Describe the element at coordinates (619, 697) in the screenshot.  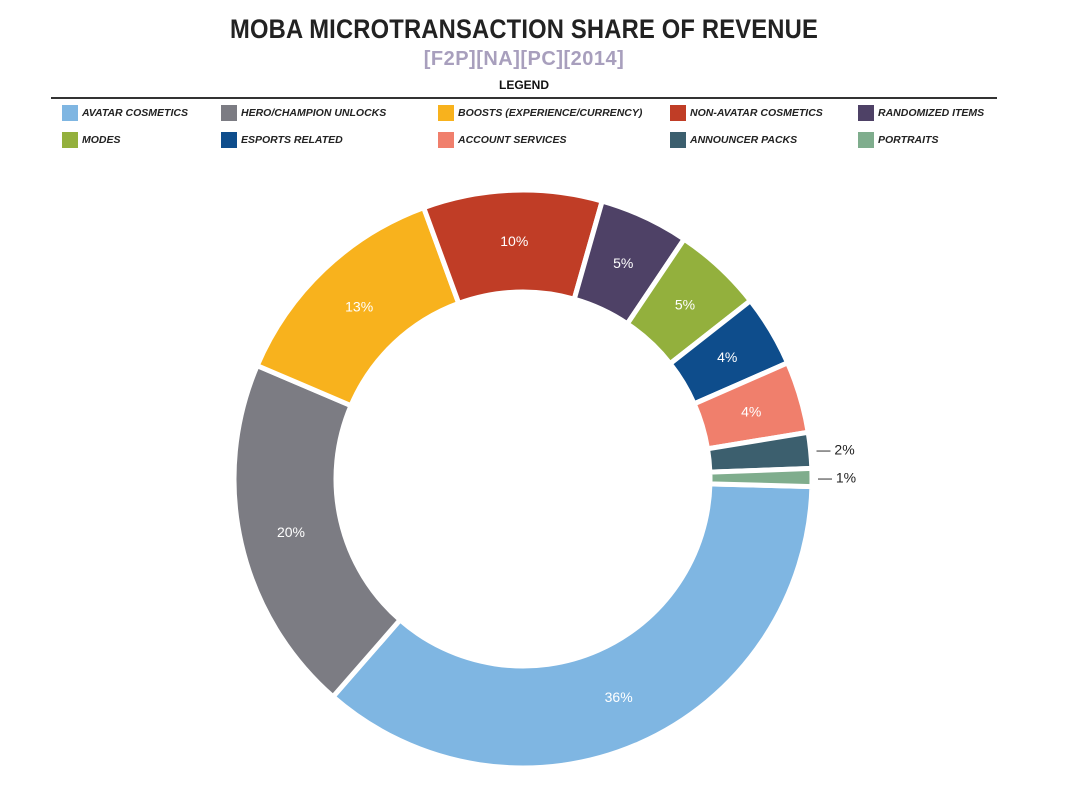
I see `slice-value-label: 36%` at that location.